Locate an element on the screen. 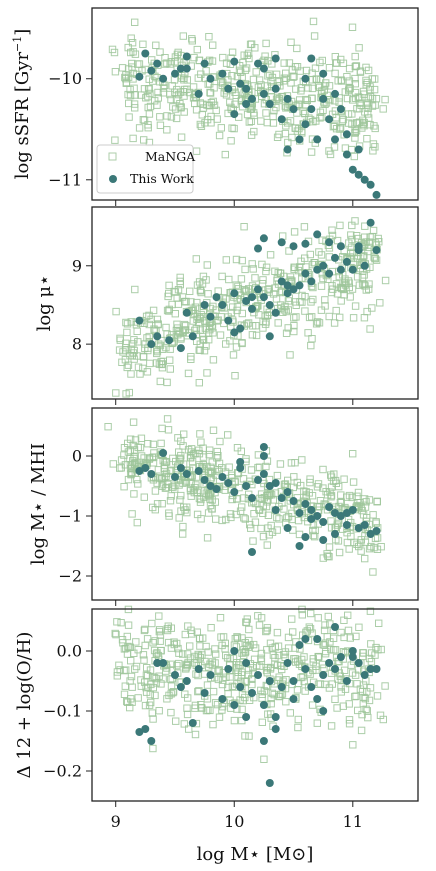  ytick-label: −0.1 is located at coordinates (62, 711).